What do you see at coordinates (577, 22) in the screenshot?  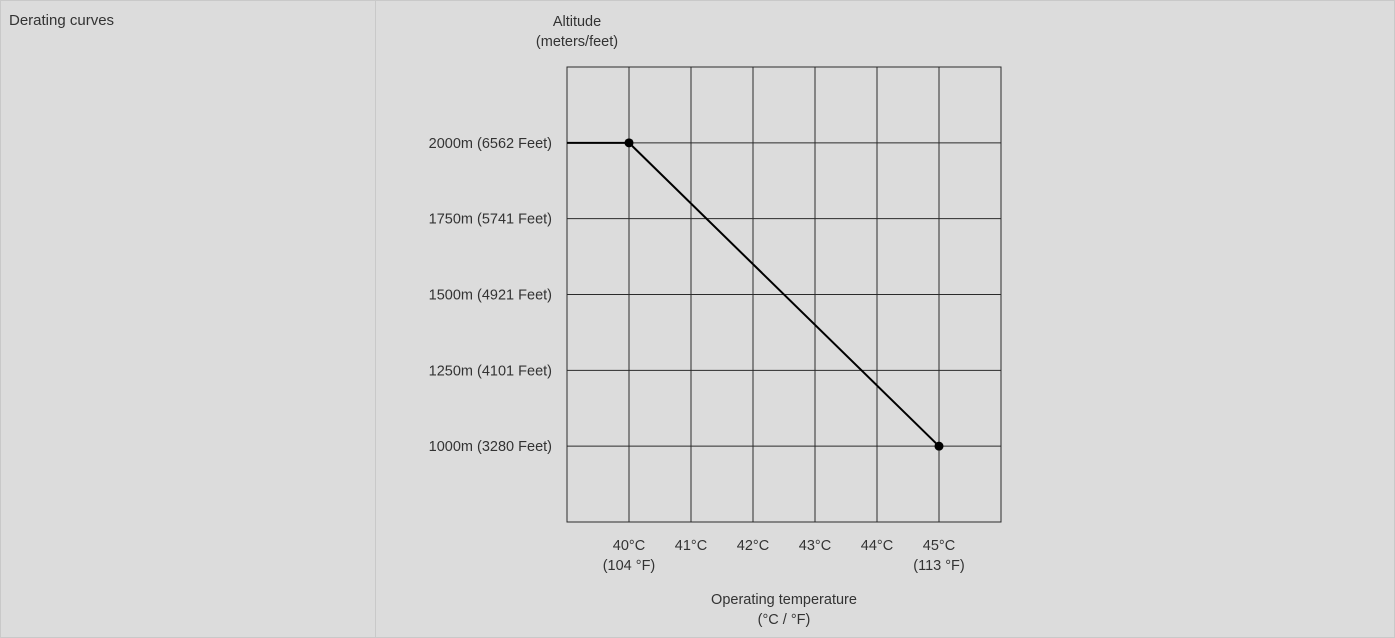 I see `y-axis-title-line-0: Altitude` at bounding box center [577, 22].